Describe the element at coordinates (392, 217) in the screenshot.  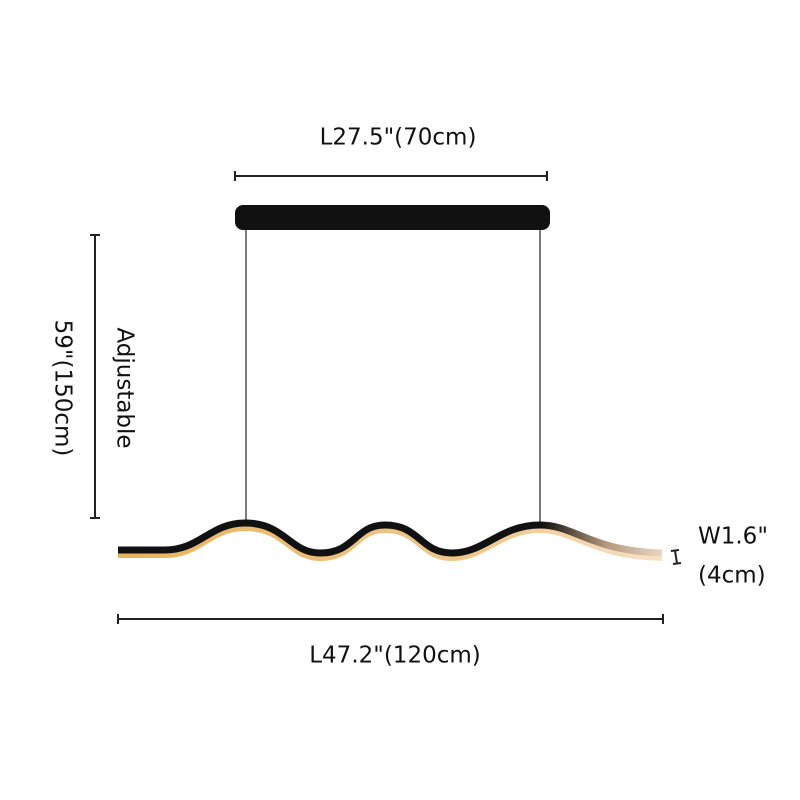
I see `canopy` at that location.